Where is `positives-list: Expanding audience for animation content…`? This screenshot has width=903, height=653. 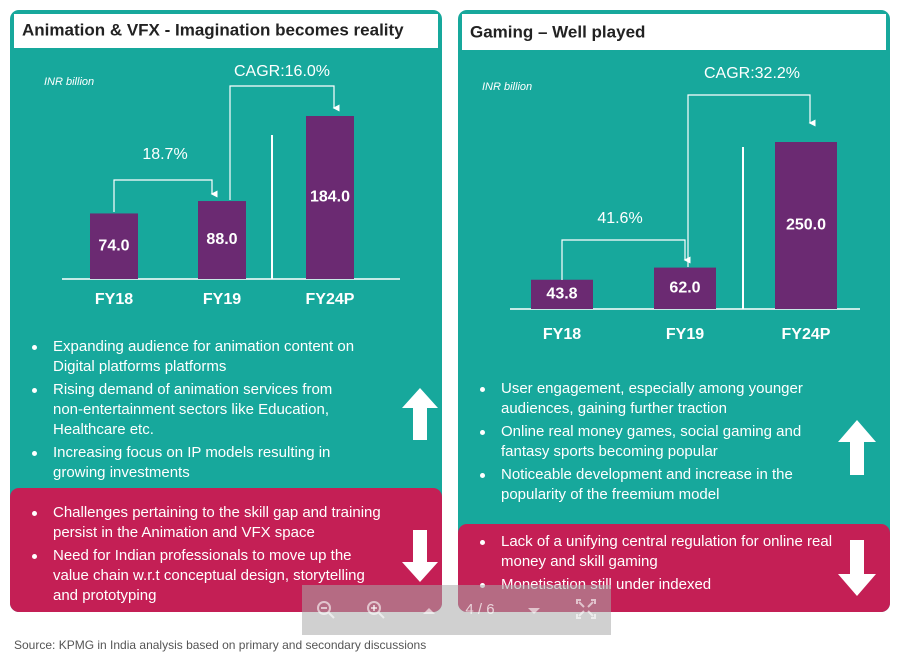
positives-list: Expanding audience for animation content… is located at coordinates (195, 411).